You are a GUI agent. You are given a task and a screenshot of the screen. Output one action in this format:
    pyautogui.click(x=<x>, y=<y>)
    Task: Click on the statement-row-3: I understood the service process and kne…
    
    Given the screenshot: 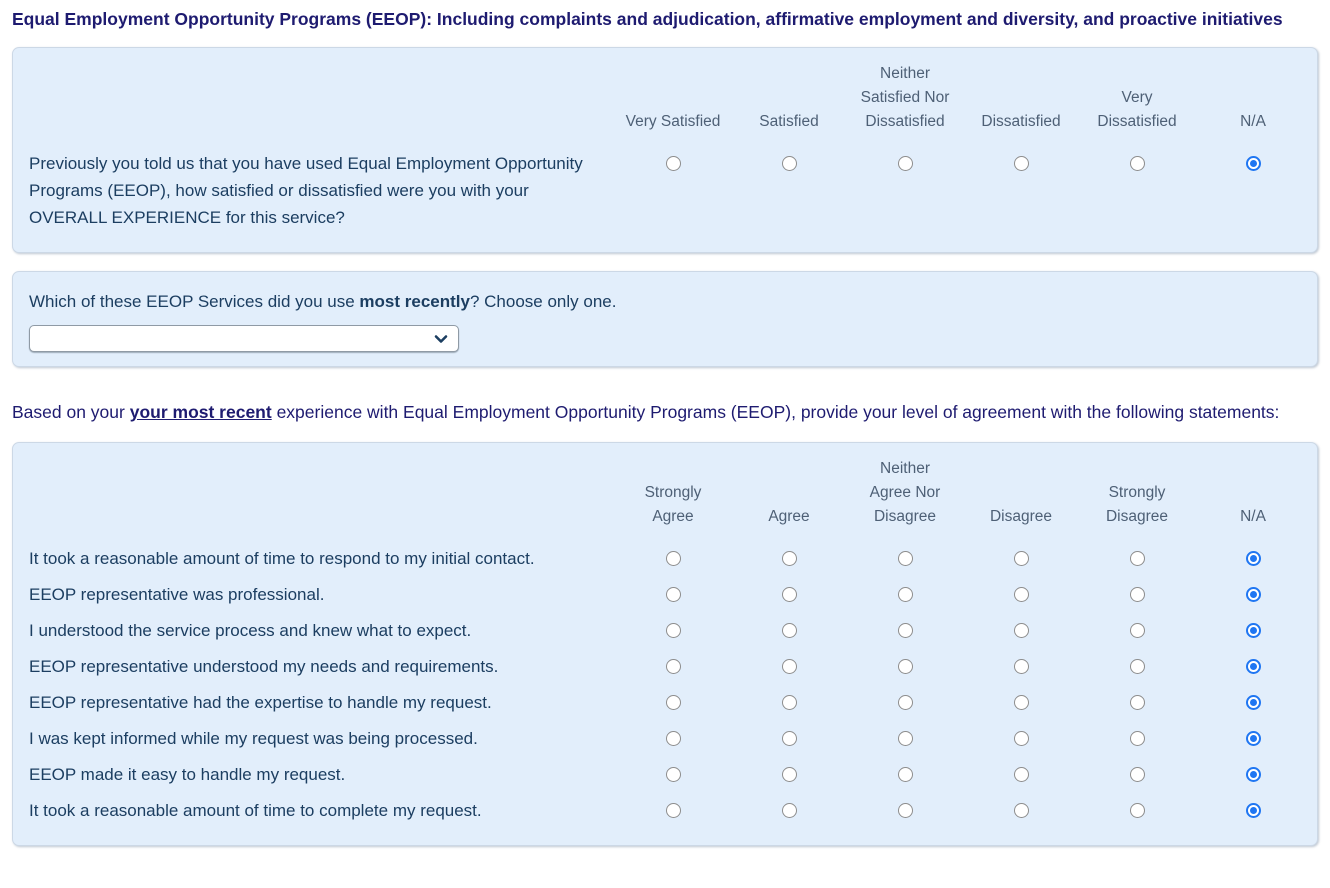 What is the action you would take?
    pyautogui.click(x=250, y=630)
    